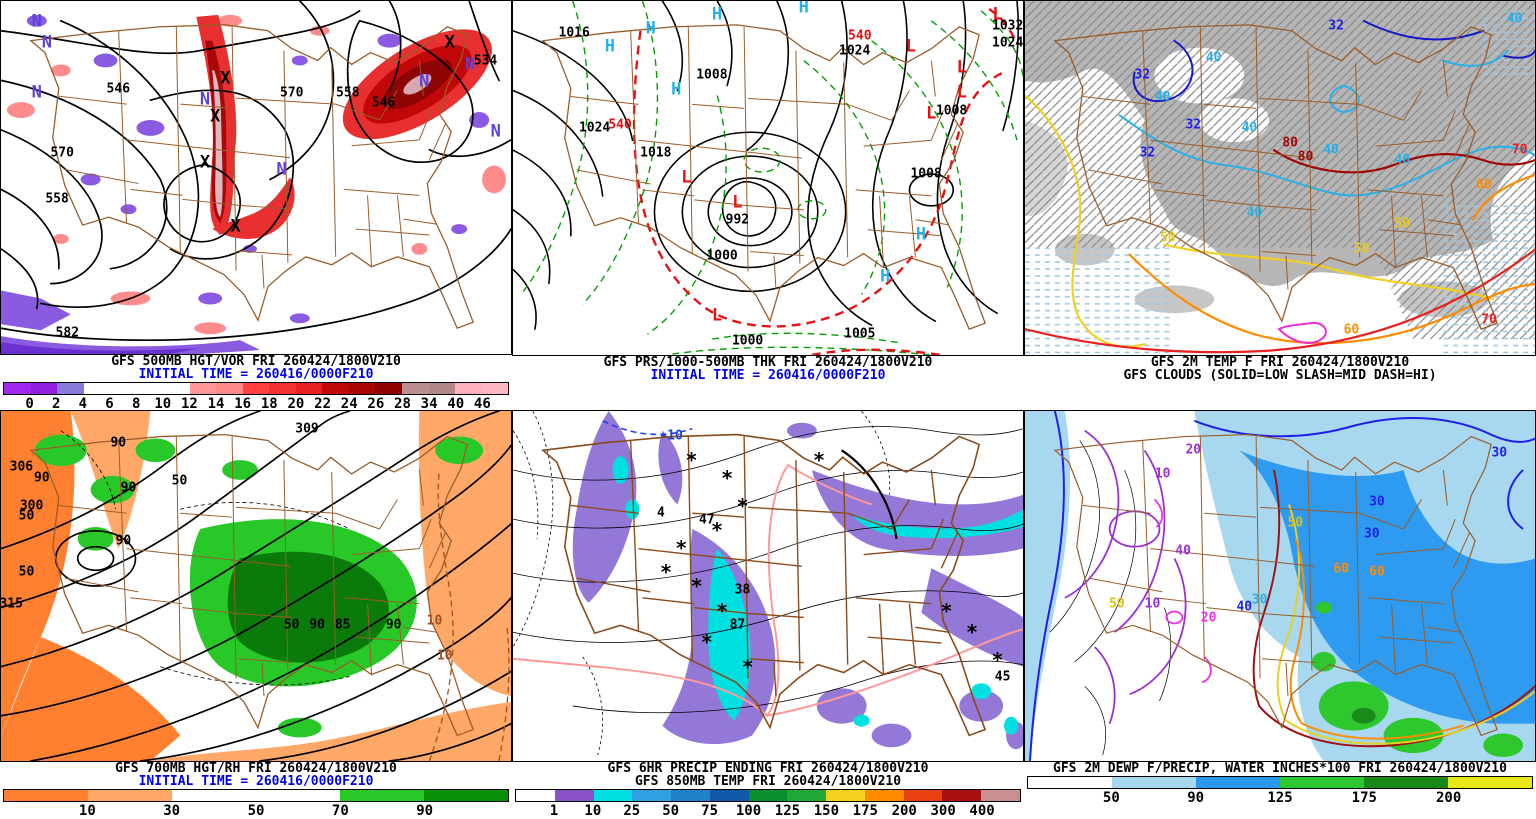 The width and height of the screenshot is (1536, 819). Describe the element at coordinates (737, 624) in the screenshot. I see `contour-label: 87` at that location.